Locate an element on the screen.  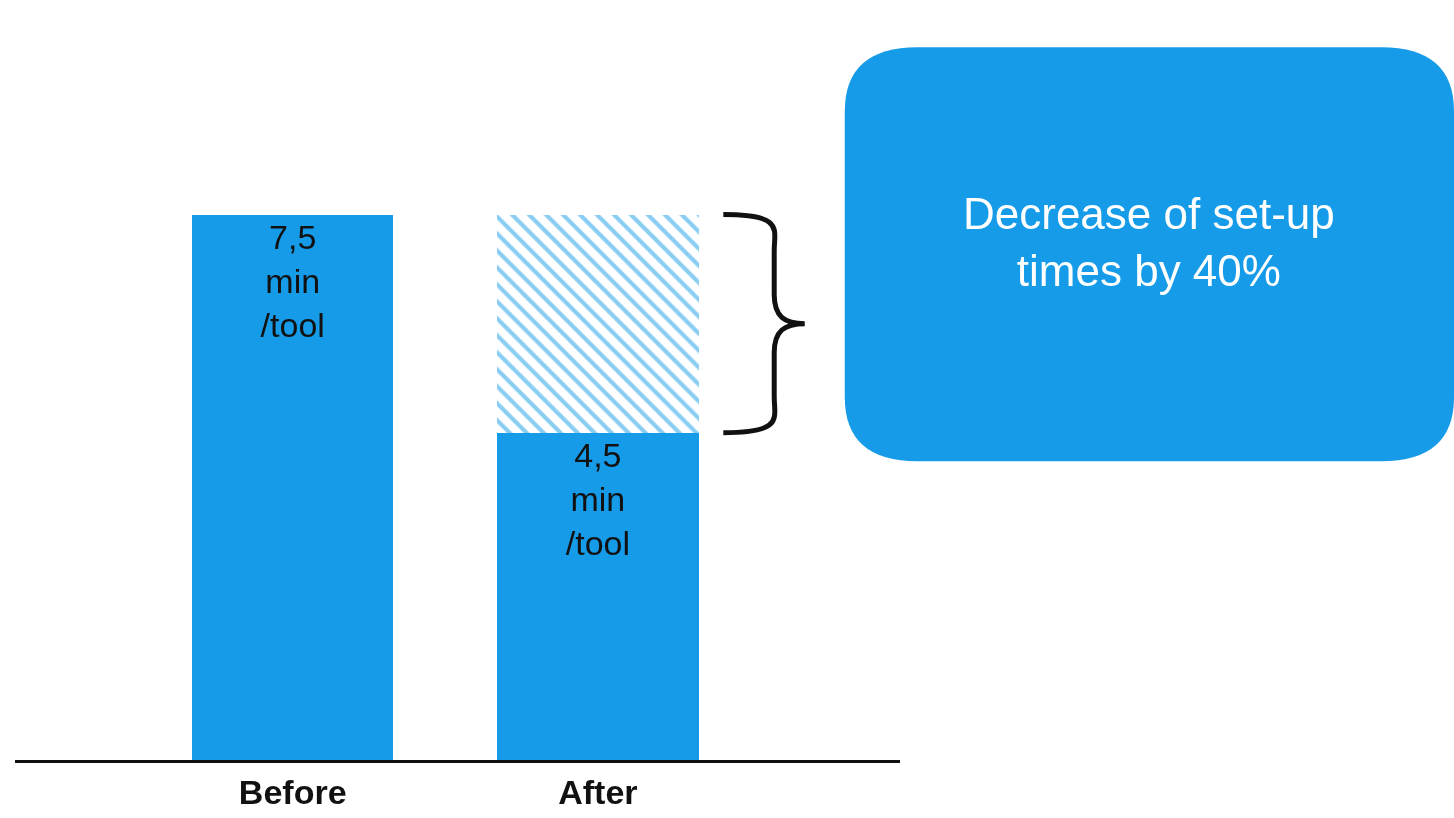
x-tick-label: After is located at coordinates (598, 791).